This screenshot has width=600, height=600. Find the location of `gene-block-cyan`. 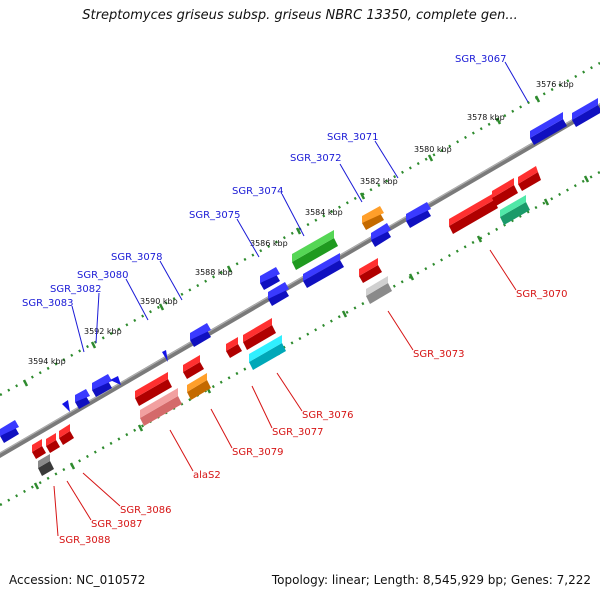

gene-block-cyan is located at coordinates (267, 352).